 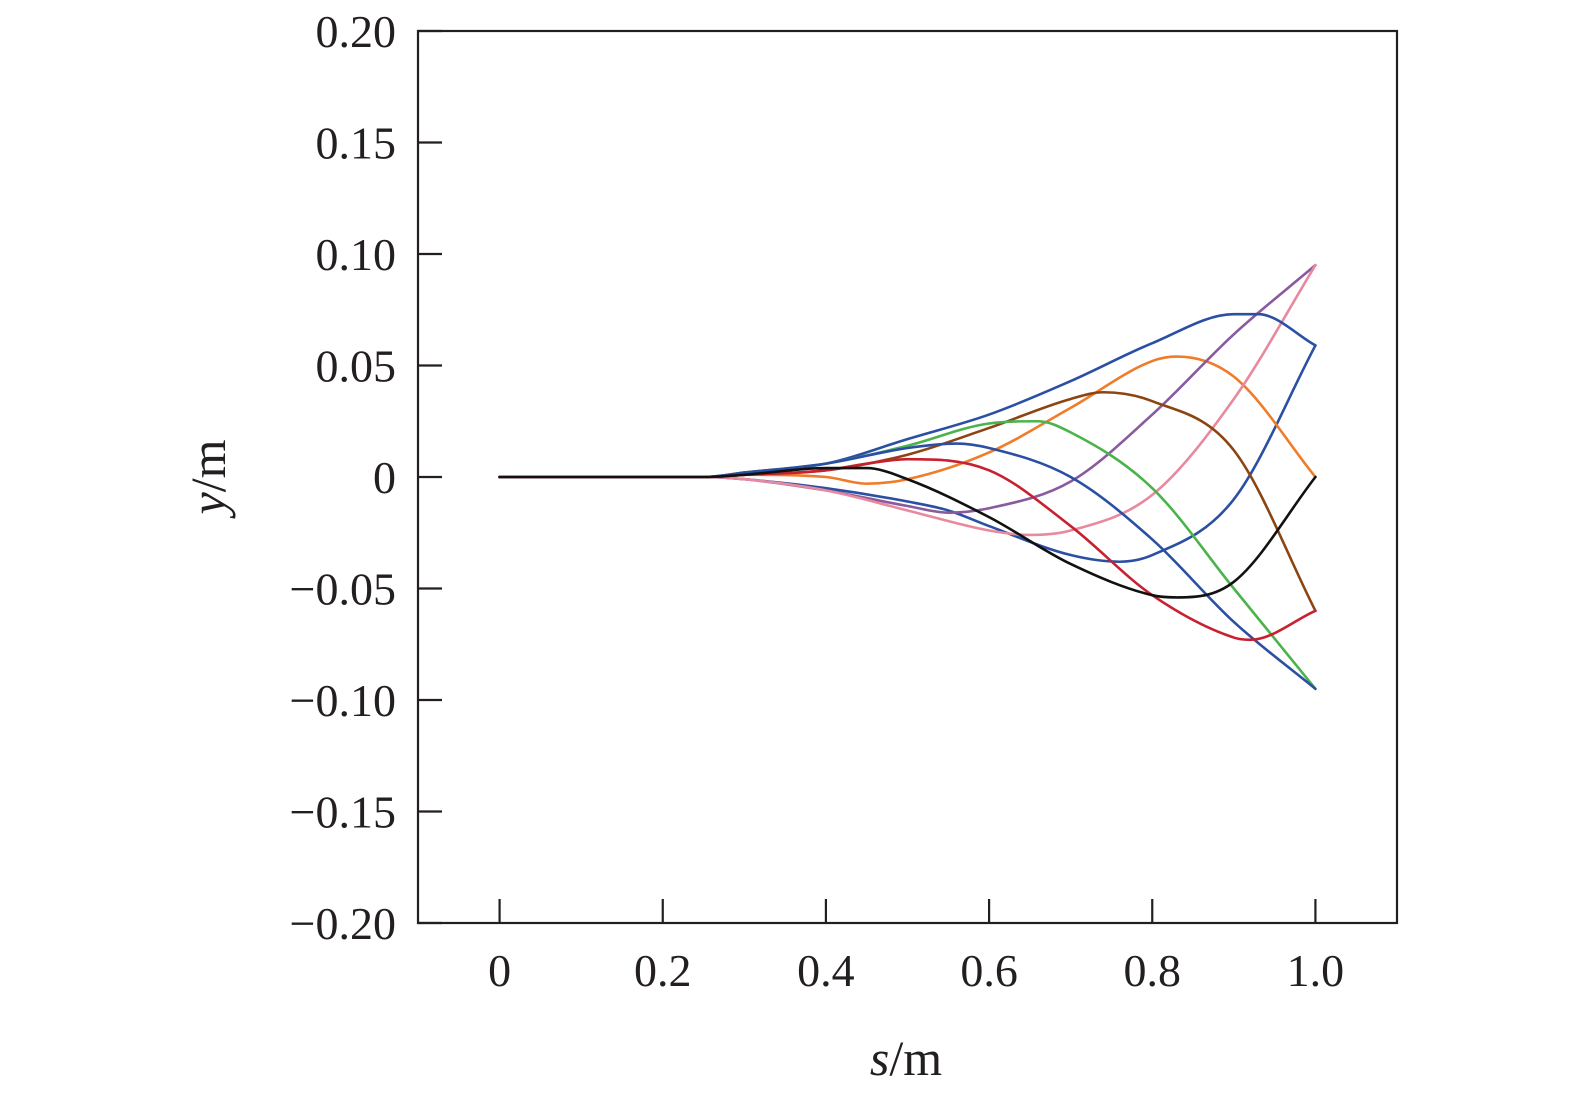 I want to click on y-tick-label: −0.05, so click(x=343, y=589).